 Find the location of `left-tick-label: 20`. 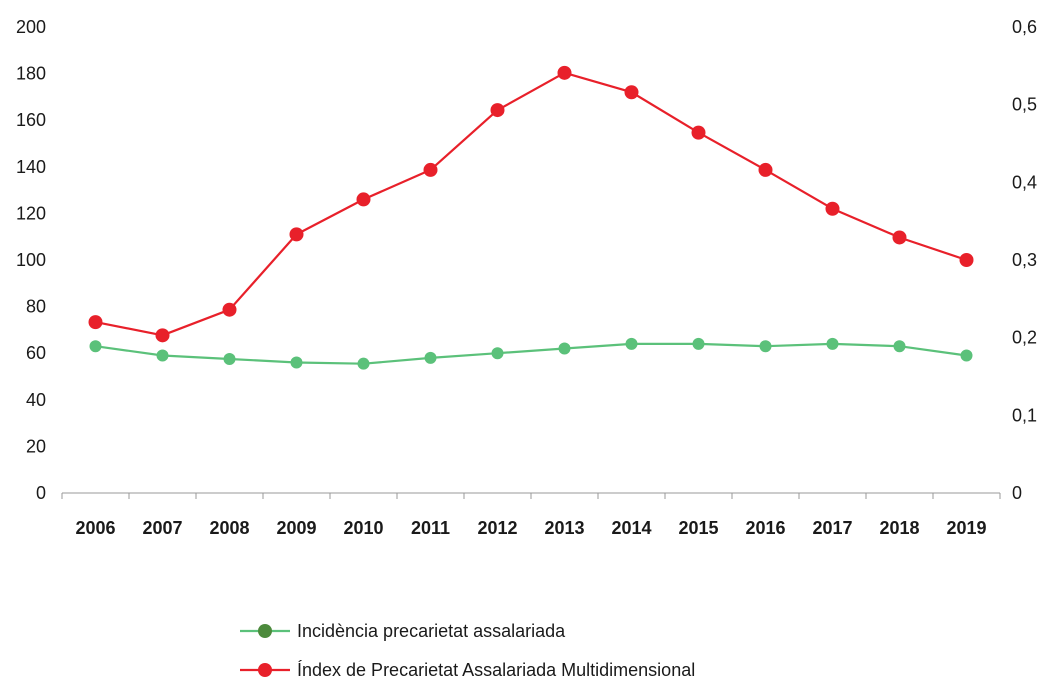

left-tick-label: 20 is located at coordinates (36, 446).